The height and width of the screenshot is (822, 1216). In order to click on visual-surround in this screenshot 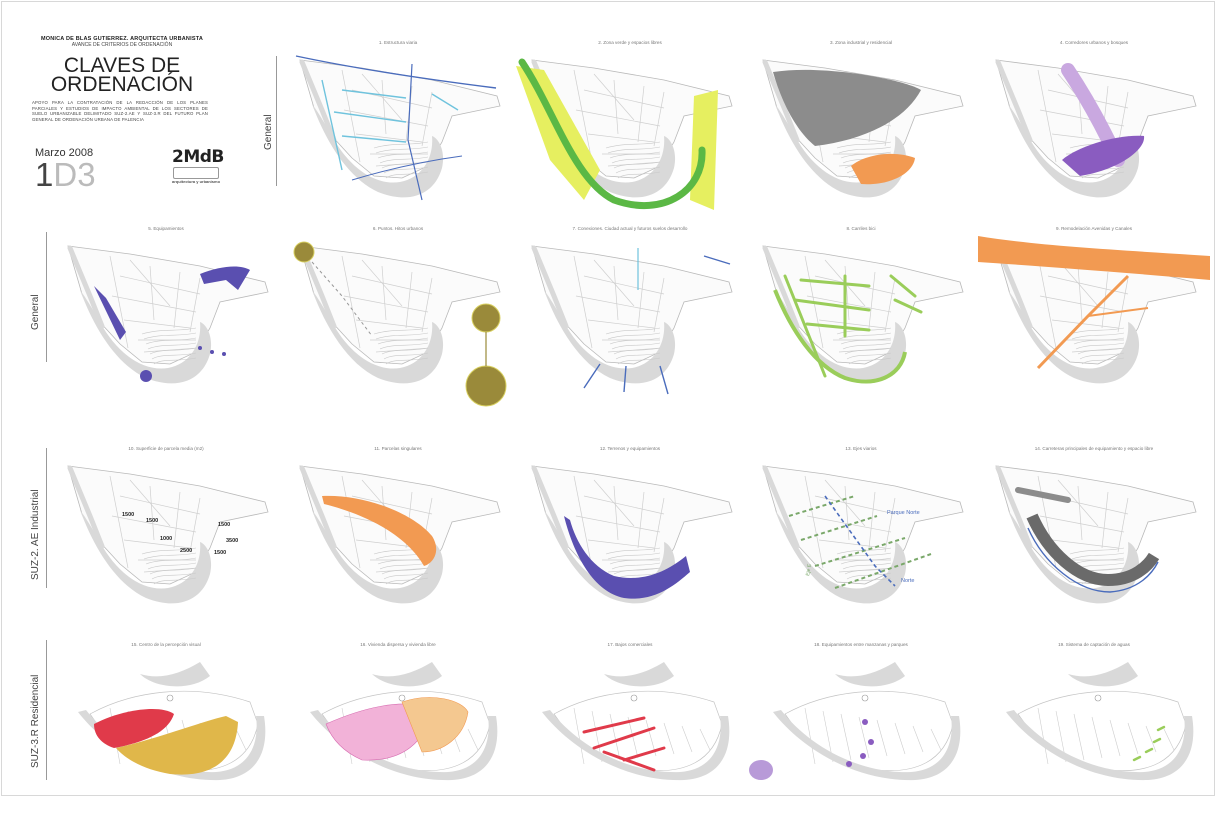, I will do `click(177, 745)`.